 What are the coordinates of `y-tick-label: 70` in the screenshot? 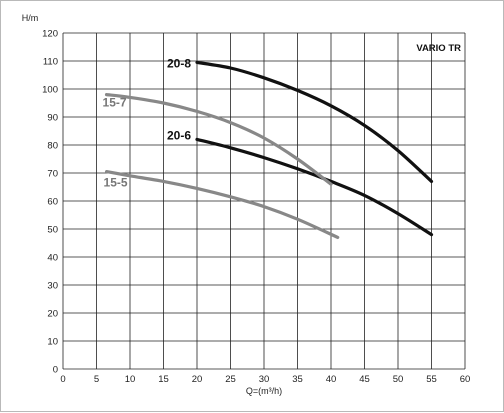 It's located at (52, 174).